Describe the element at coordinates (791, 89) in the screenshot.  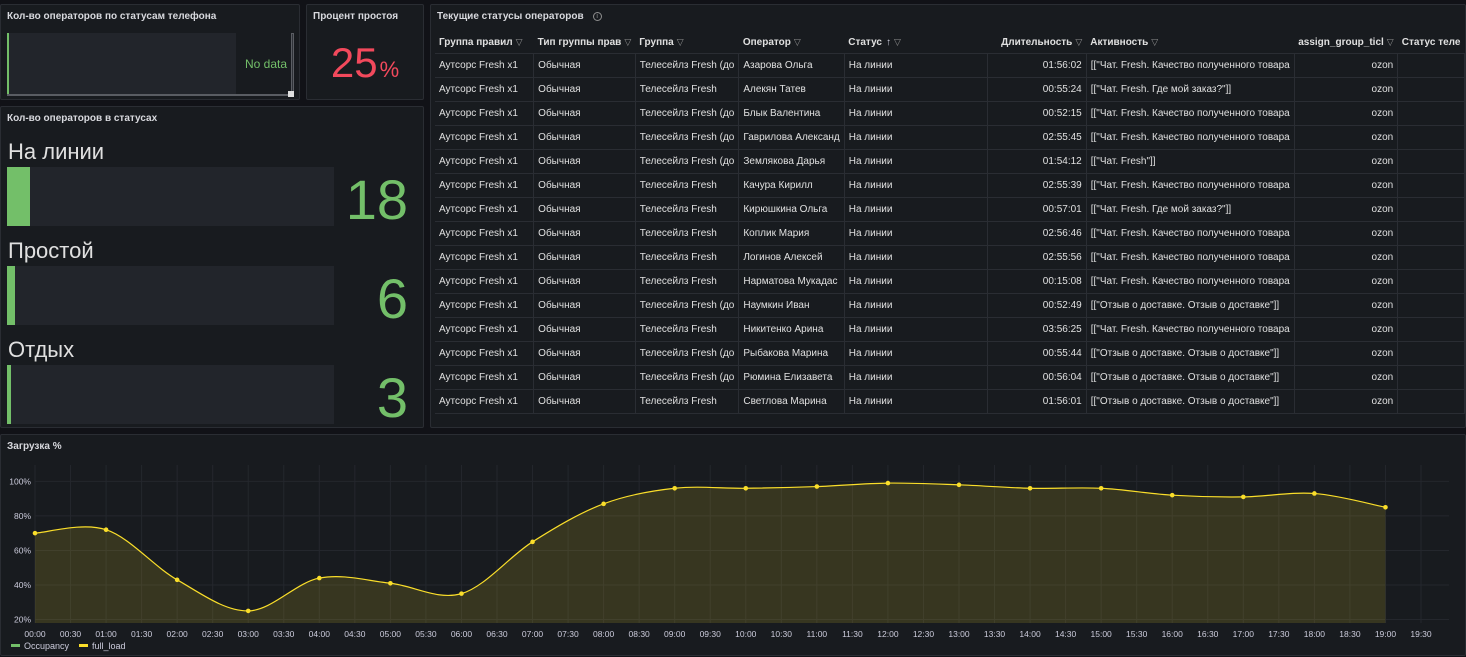
I see `table-cell: Алекян Татев` at that location.